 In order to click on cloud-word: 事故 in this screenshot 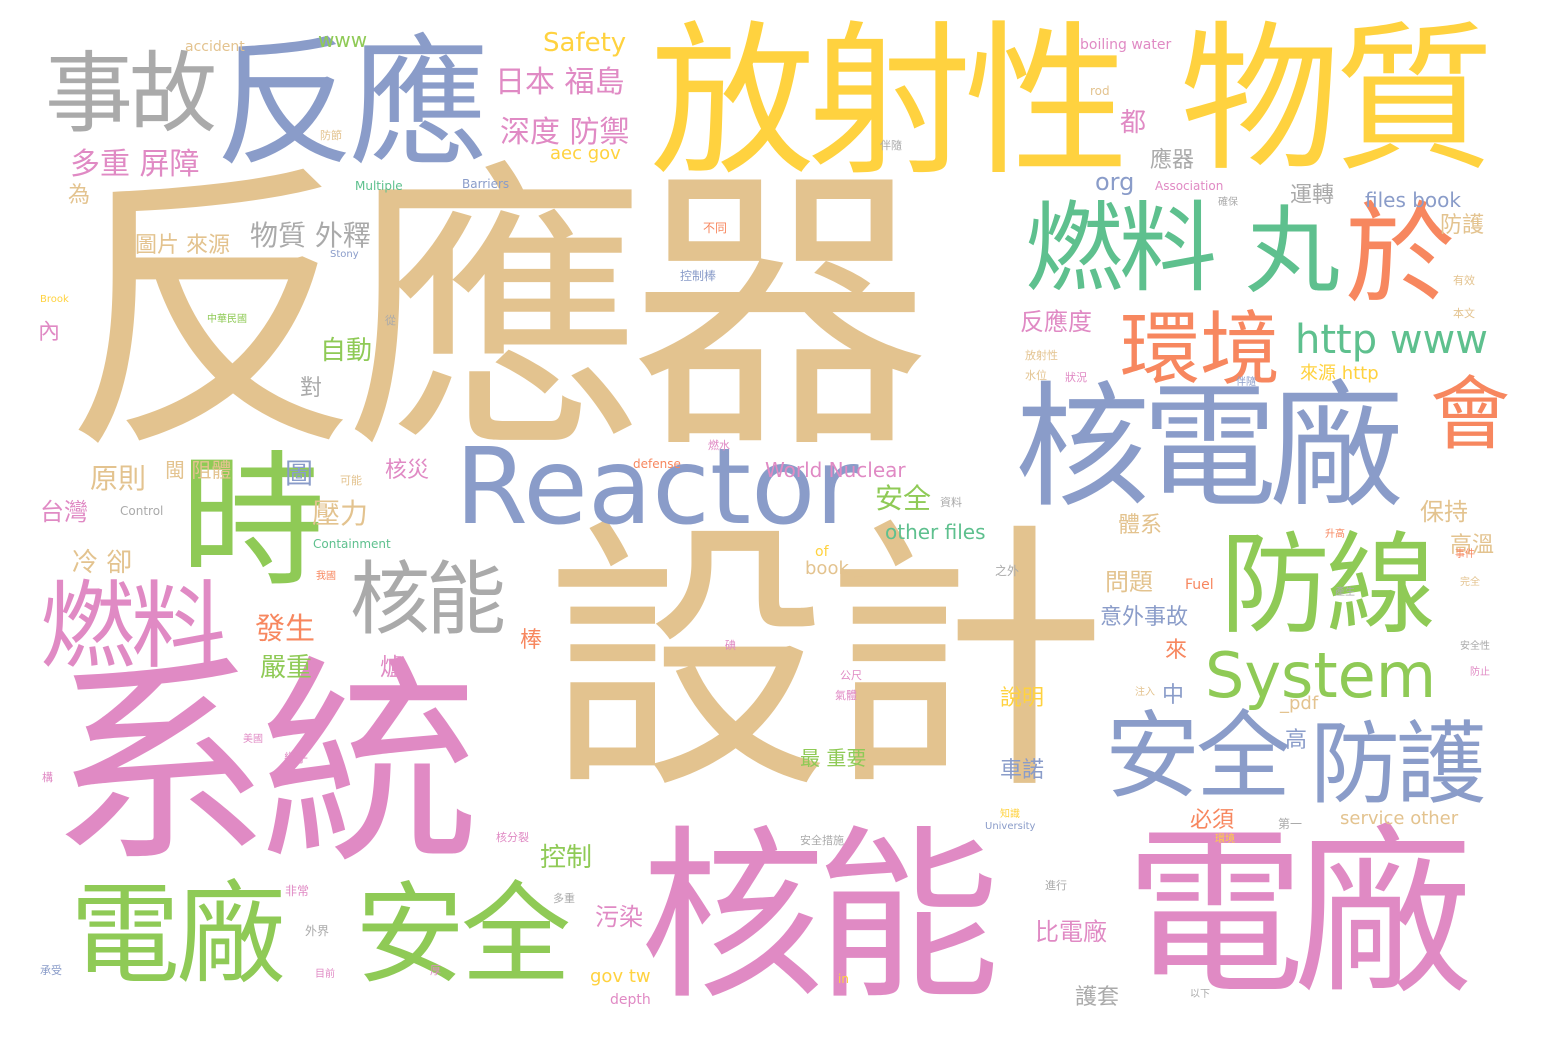, I will do `click(131, 93)`.